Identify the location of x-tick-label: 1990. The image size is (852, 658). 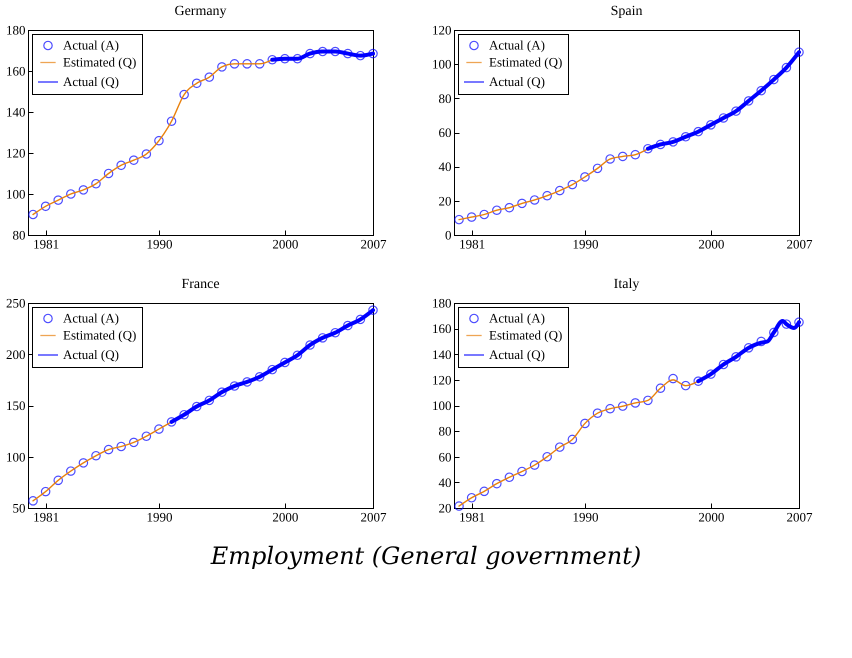
(159, 517).